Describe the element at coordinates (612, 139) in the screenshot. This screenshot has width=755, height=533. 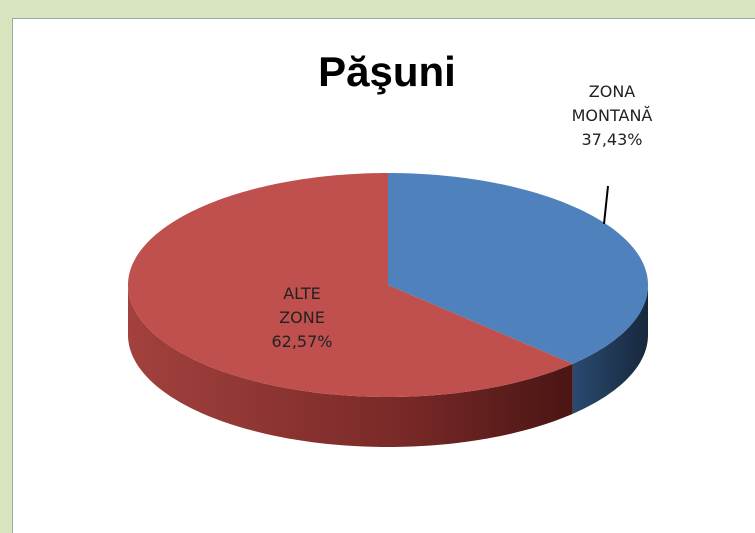
I see `label-value: 37,43%` at that location.